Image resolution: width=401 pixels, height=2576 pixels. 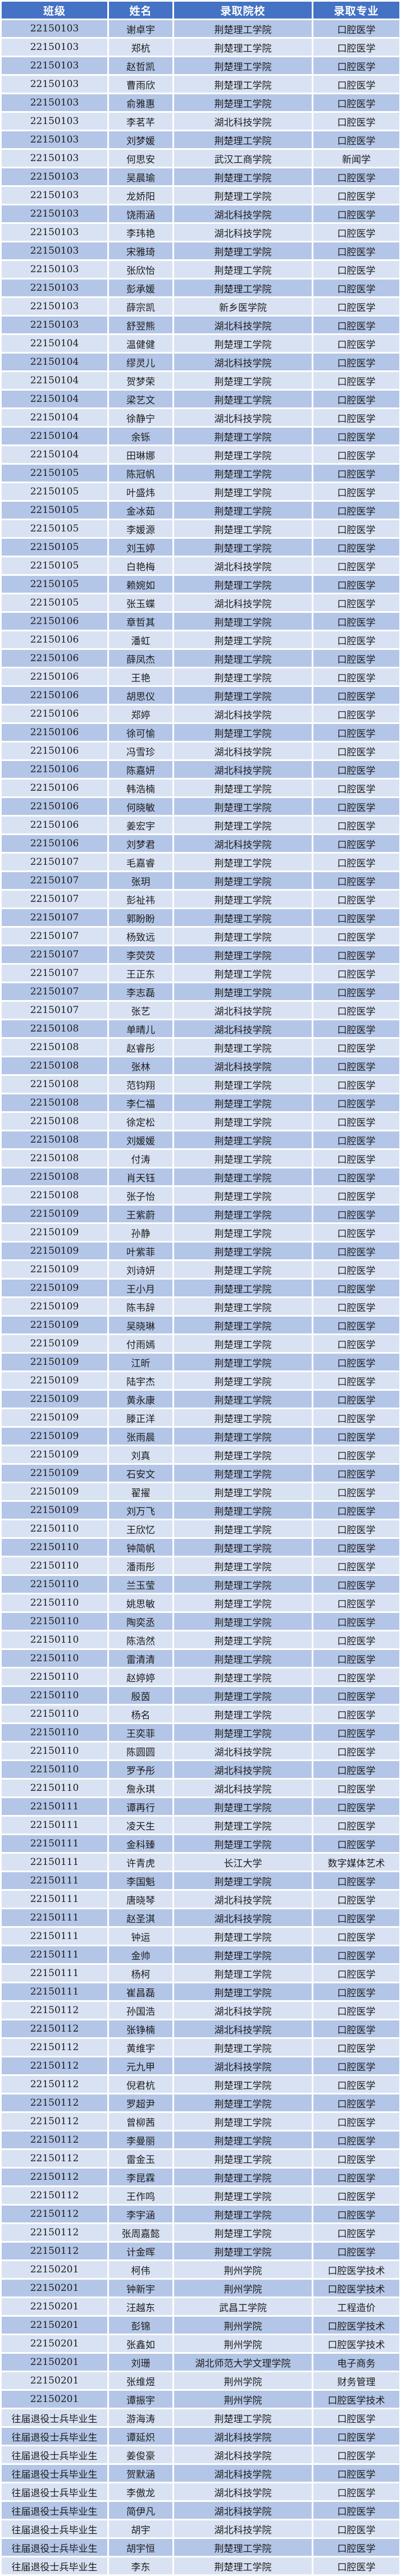 I want to click on table-row: 22150201 柯伟 荆州学院 口腔医学技术, so click(x=200, y=2269).